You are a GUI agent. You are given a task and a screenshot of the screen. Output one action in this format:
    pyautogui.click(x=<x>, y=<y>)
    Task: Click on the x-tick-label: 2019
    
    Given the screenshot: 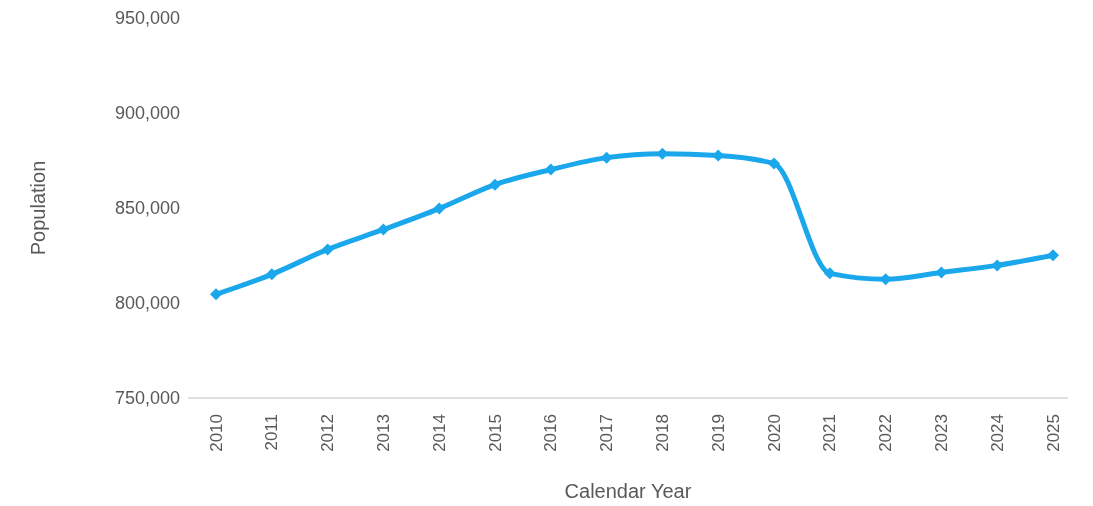 What is the action you would take?
    pyautogui.click(x=718, y=433)
    